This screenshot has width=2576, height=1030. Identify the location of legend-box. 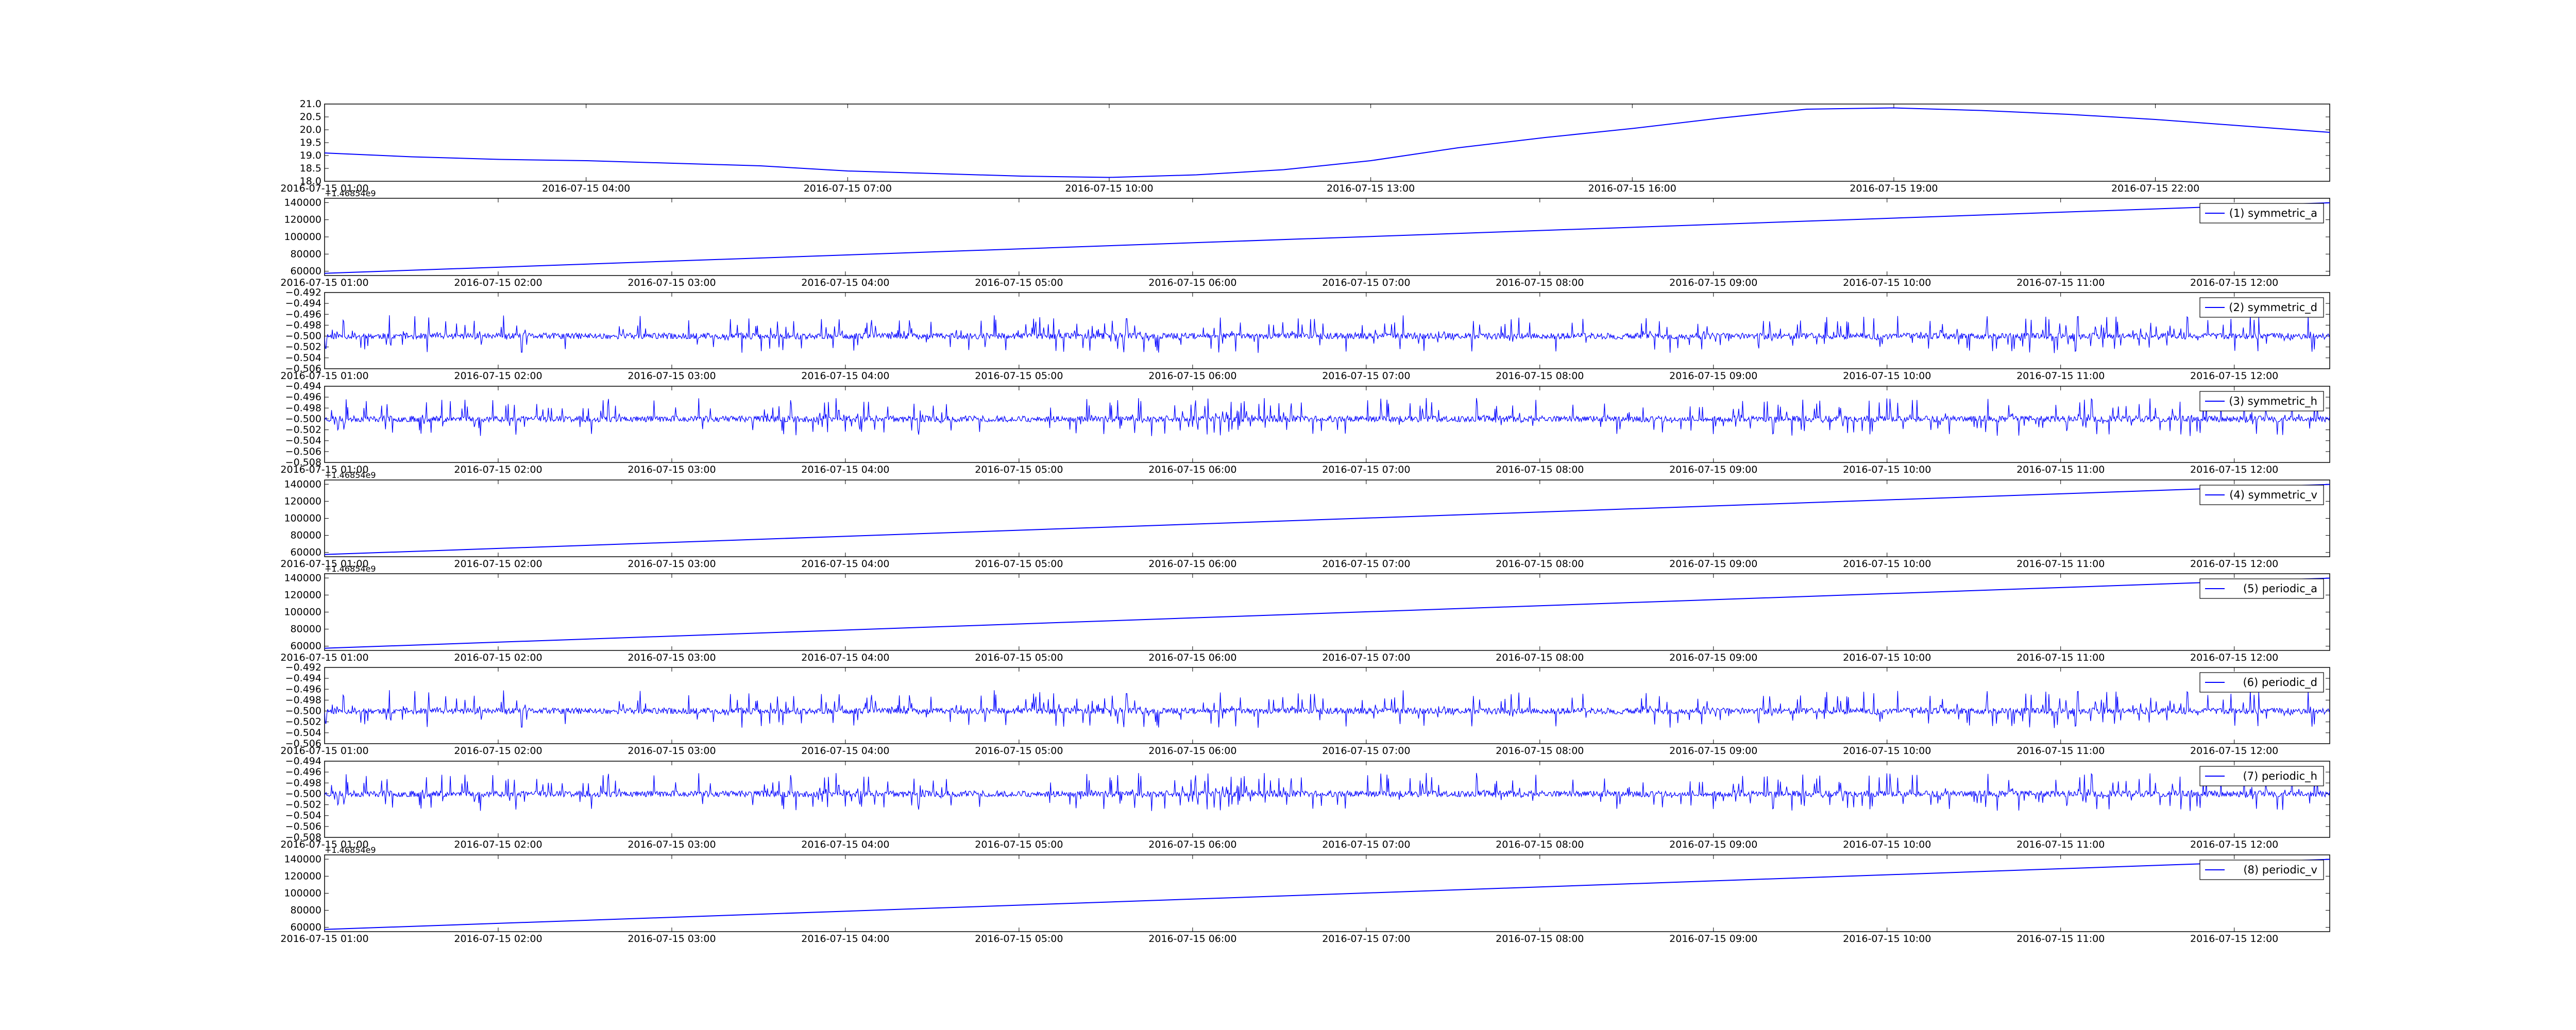
(2261, 307).